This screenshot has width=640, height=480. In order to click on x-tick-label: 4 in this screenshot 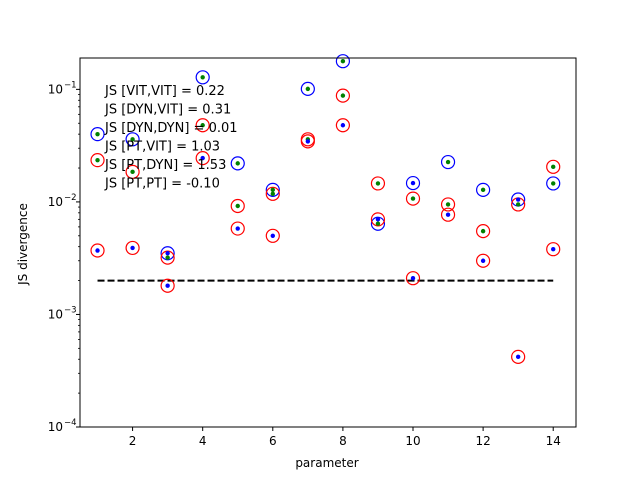, I will do `click(203, 441)`.